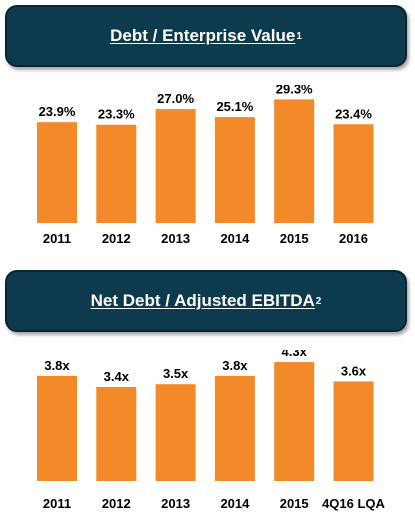 The height and width of the screenshot is (528, 415). I want to click on debt-ev-category-label: 2011, so click(57, 238).